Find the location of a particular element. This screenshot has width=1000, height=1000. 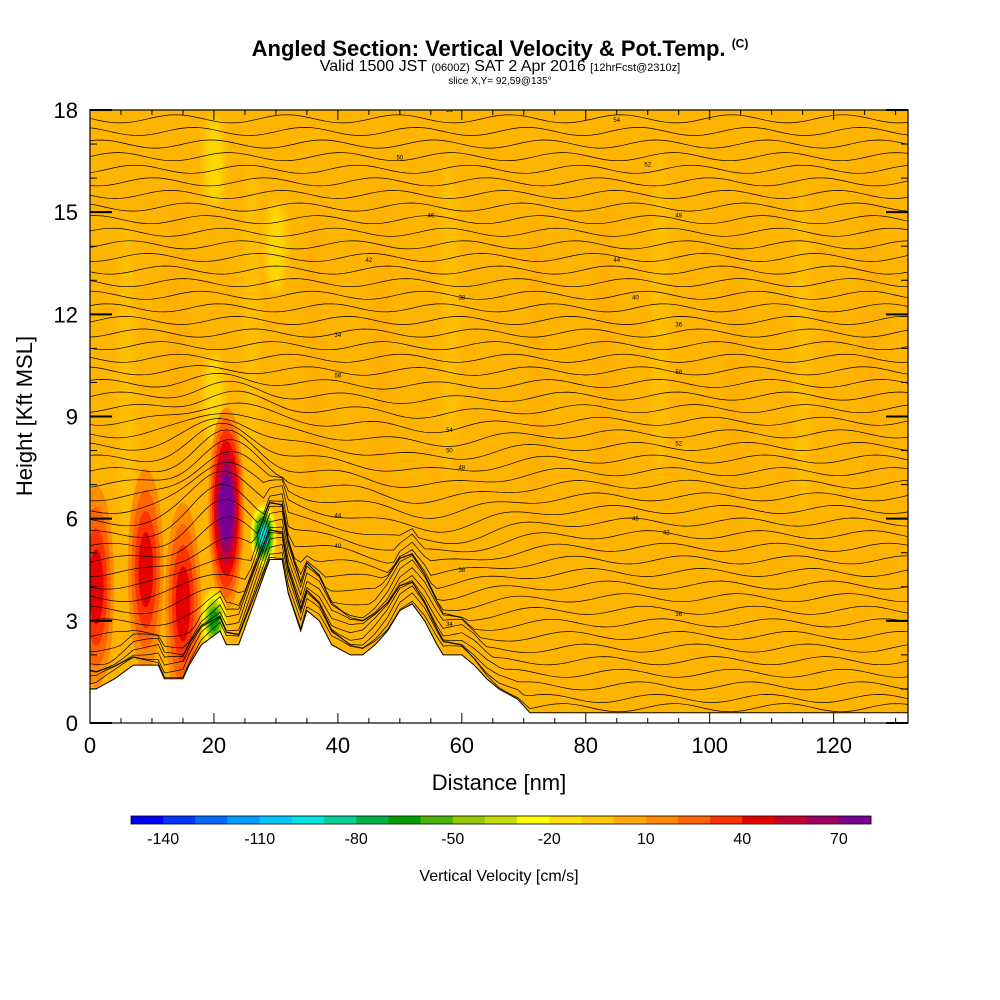

colorbar-tick-label: -140 is located at coordinates (163, 839).